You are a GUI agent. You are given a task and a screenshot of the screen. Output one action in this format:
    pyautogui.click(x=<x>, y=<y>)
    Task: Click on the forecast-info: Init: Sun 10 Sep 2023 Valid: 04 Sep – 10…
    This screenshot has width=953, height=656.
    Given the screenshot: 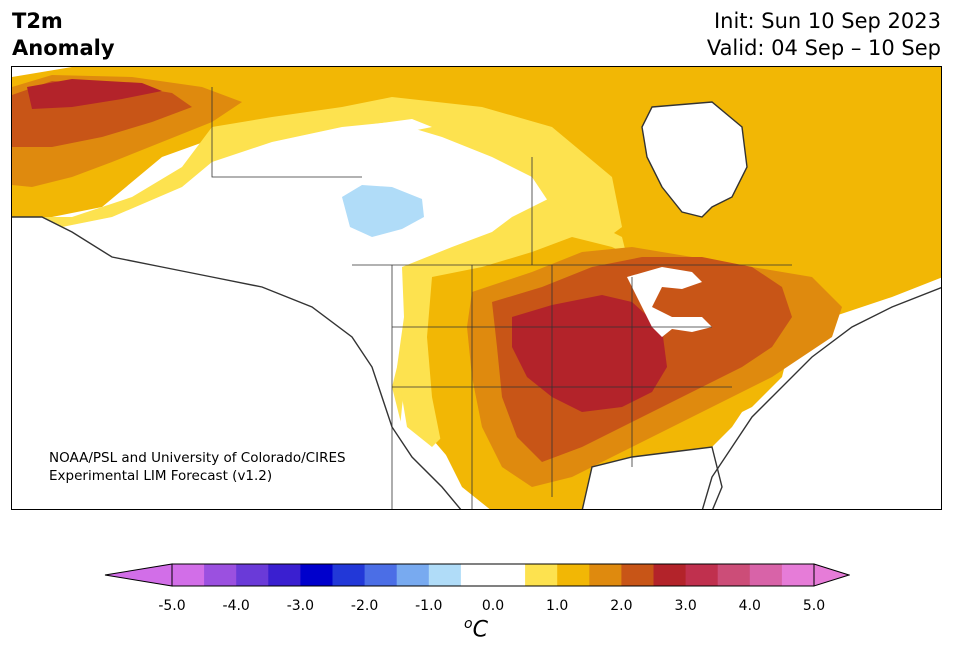 What is the action you would take?
    pyautogui.click(x=824, y=35)
    